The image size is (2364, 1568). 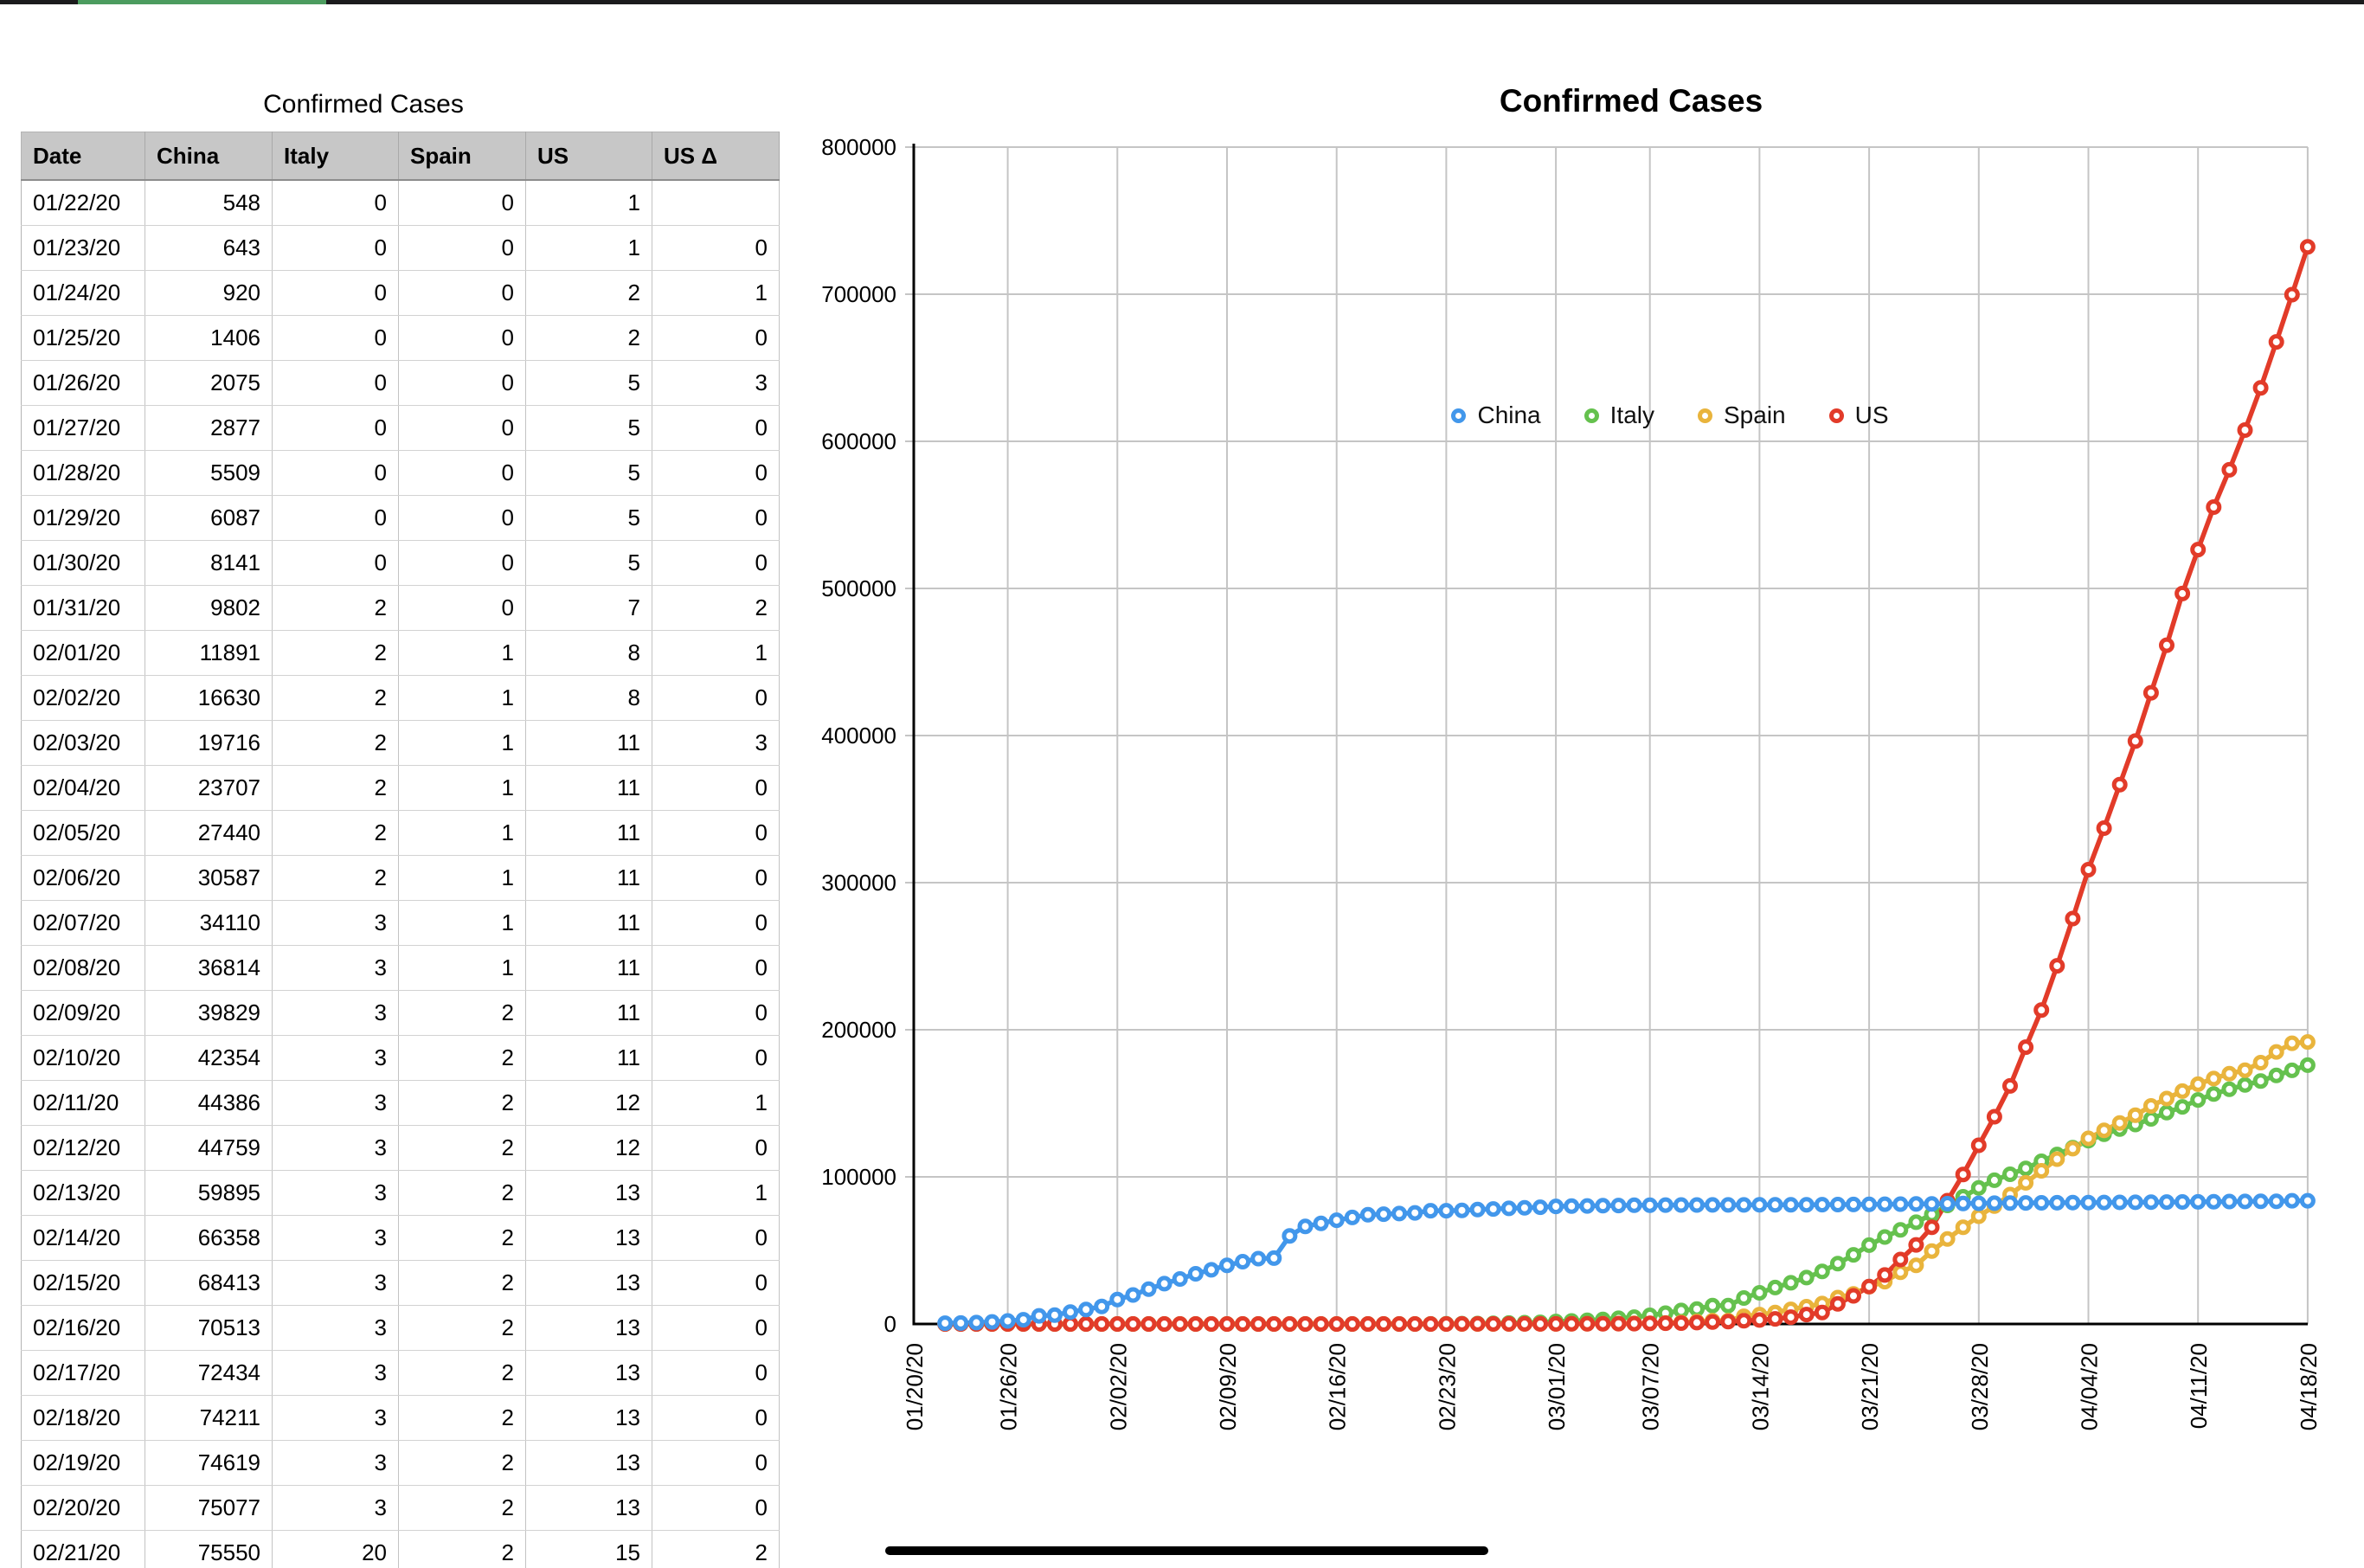 What do you see at coordinates (83, 1418) in the screenshot?
I see `cell-date: 02/18/20` at bounding box center [83, 1418].